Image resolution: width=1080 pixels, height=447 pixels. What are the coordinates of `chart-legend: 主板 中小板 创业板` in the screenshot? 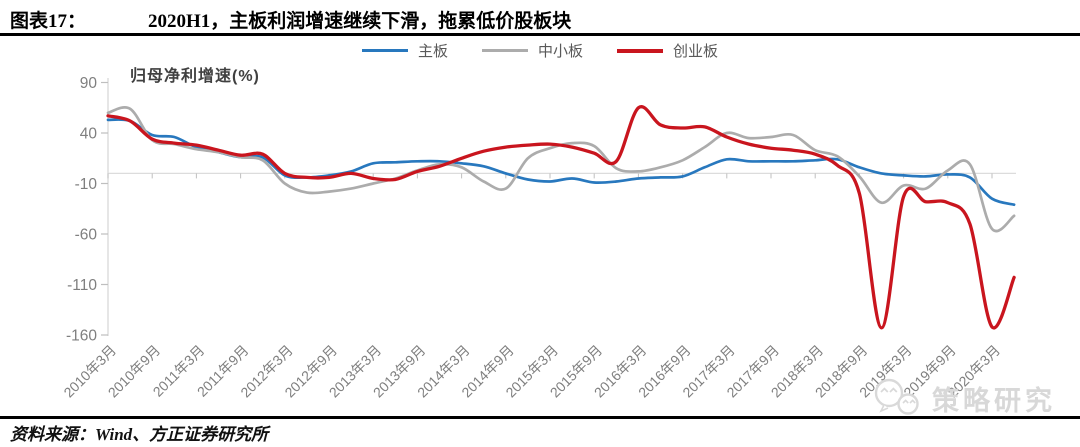 It's located at (540, 50).